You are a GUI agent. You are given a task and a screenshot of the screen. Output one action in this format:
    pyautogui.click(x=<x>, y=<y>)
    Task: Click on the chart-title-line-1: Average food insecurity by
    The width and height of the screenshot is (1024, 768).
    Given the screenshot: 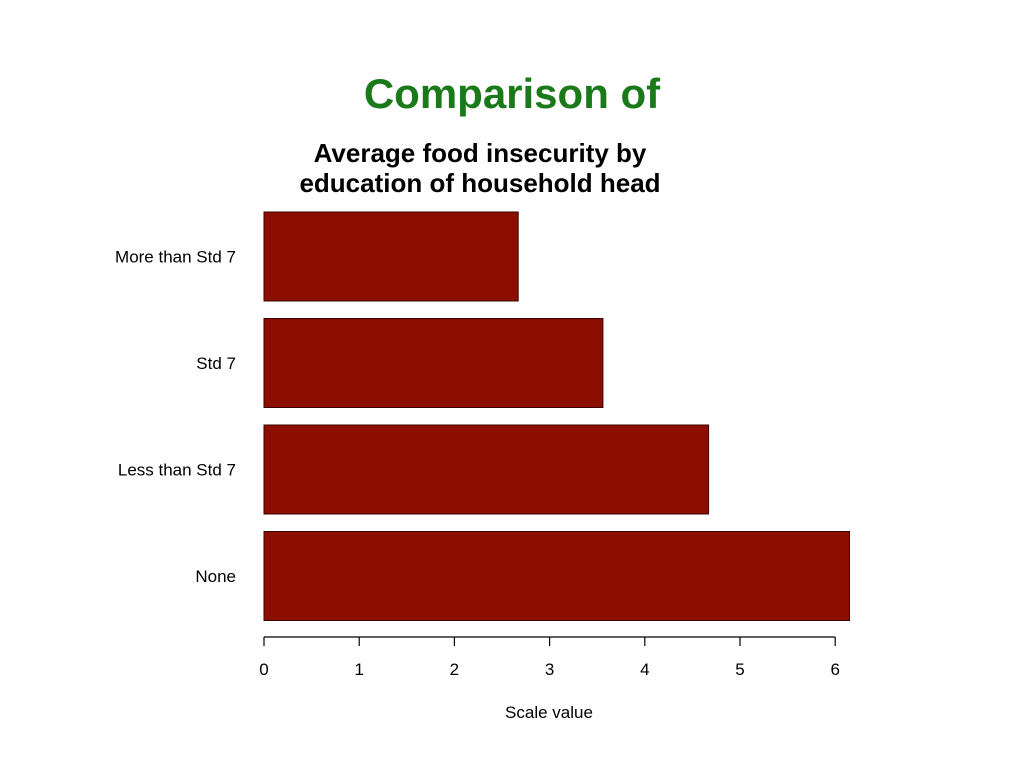 What is the action you would take?
    pyautogui.click(x=480, y=153)
    